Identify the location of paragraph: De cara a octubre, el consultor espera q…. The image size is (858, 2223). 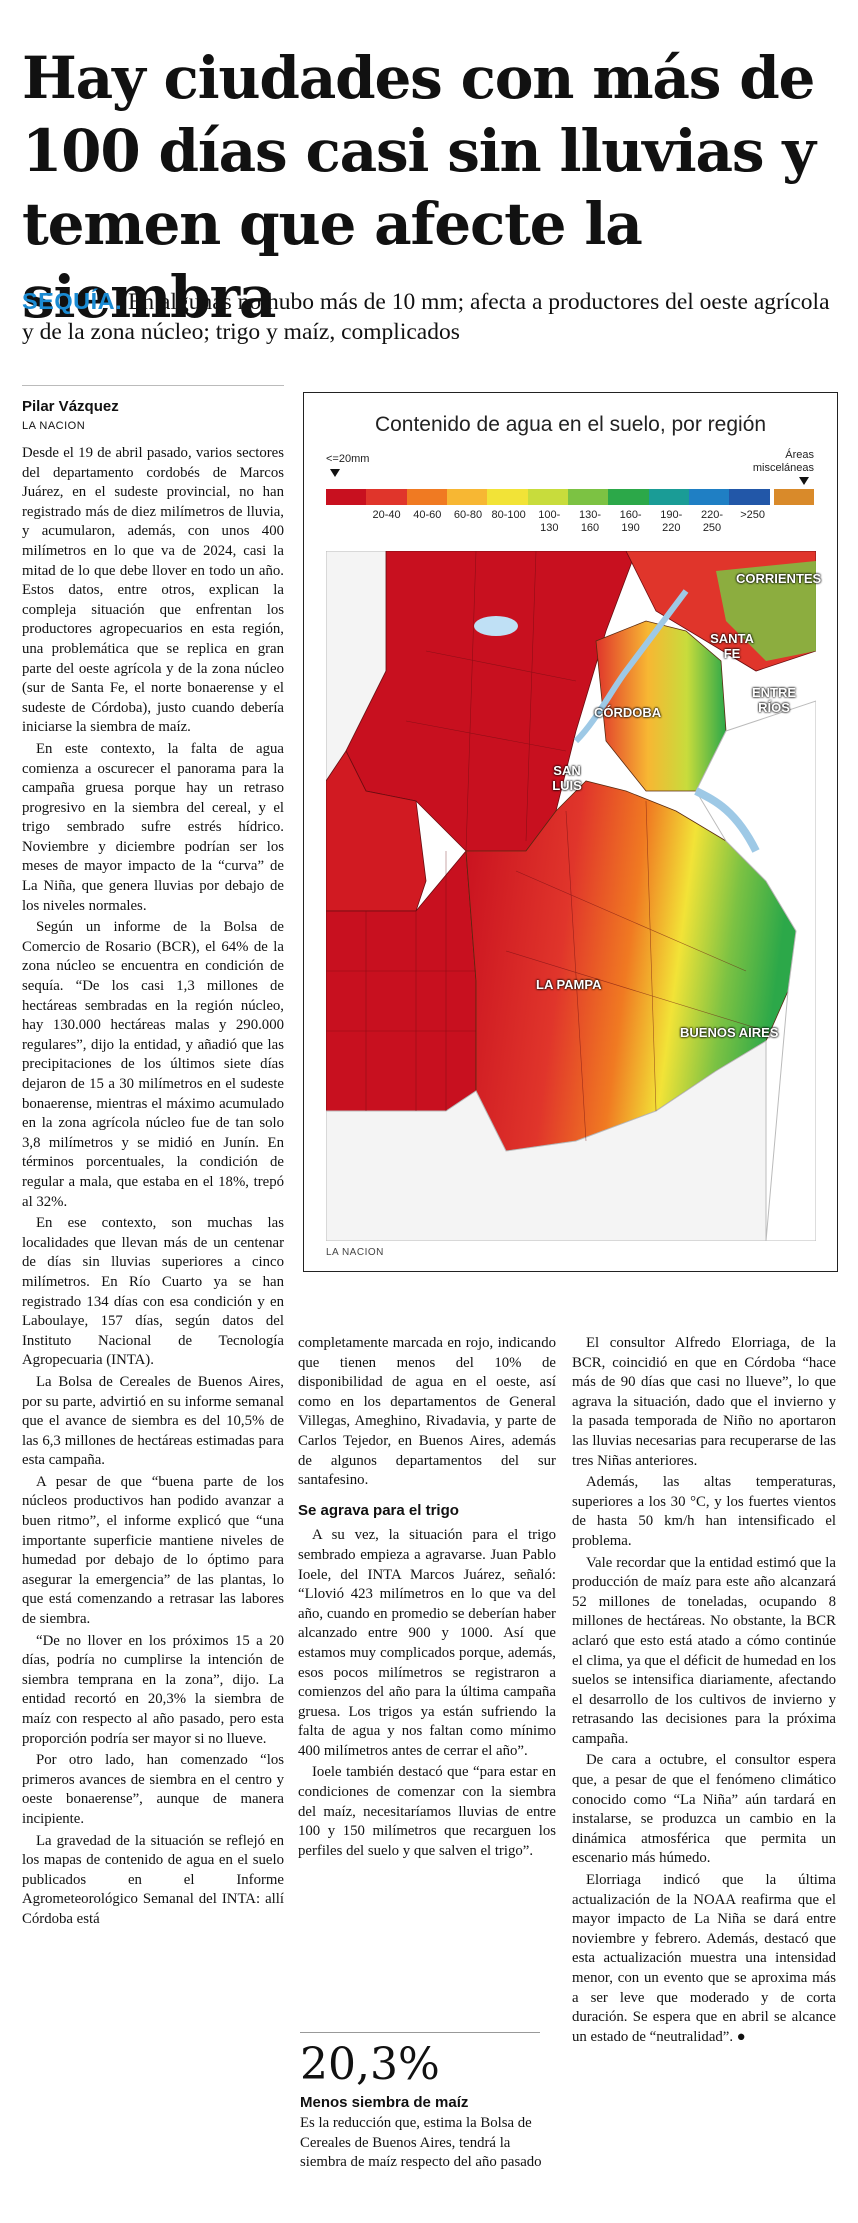
(704, 1809).